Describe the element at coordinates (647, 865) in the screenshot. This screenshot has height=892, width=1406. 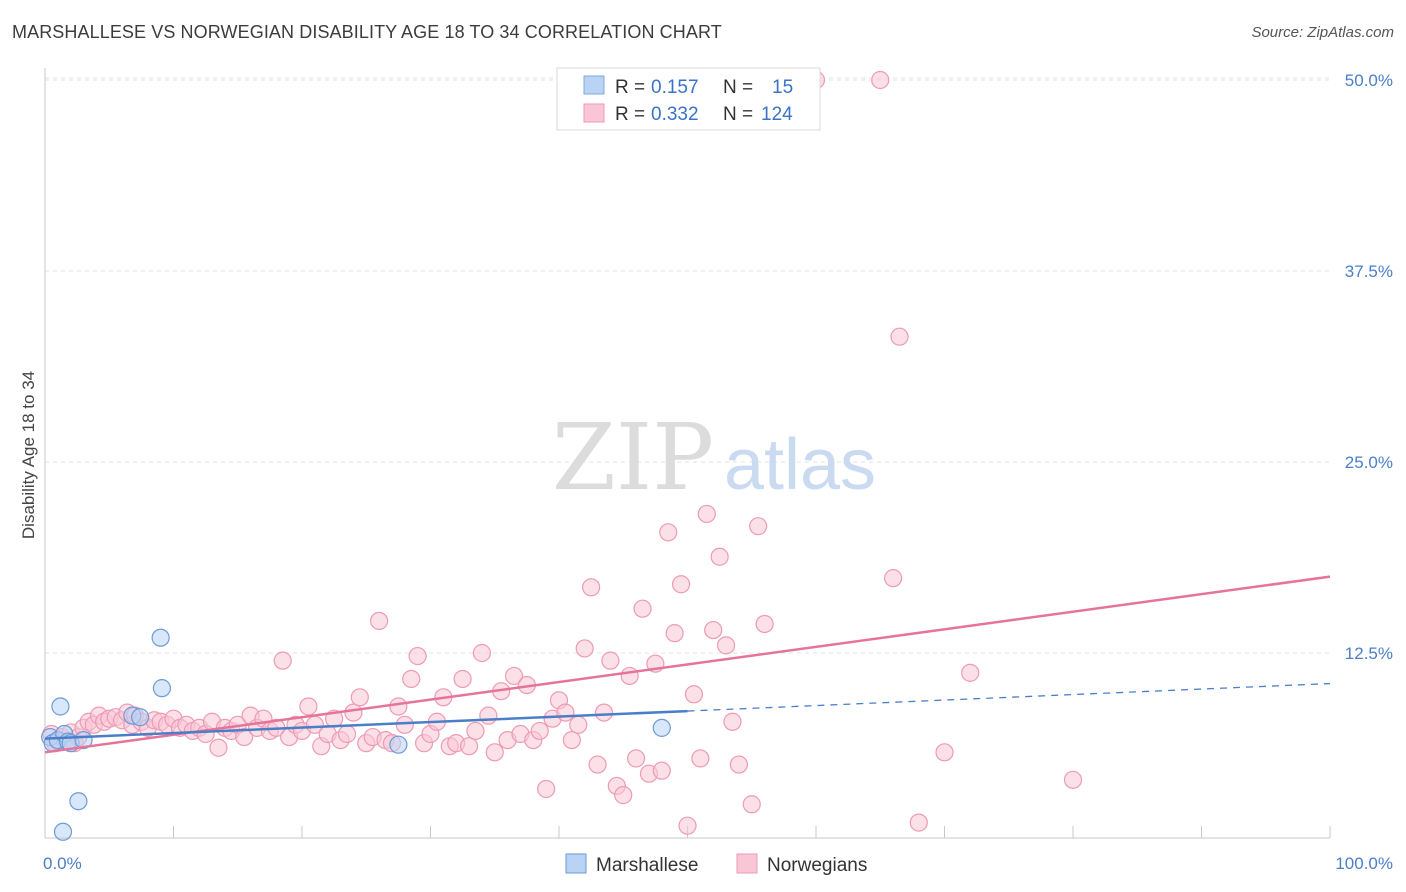
I see `series-legend-label-marshallese: Marshallese` at that location.